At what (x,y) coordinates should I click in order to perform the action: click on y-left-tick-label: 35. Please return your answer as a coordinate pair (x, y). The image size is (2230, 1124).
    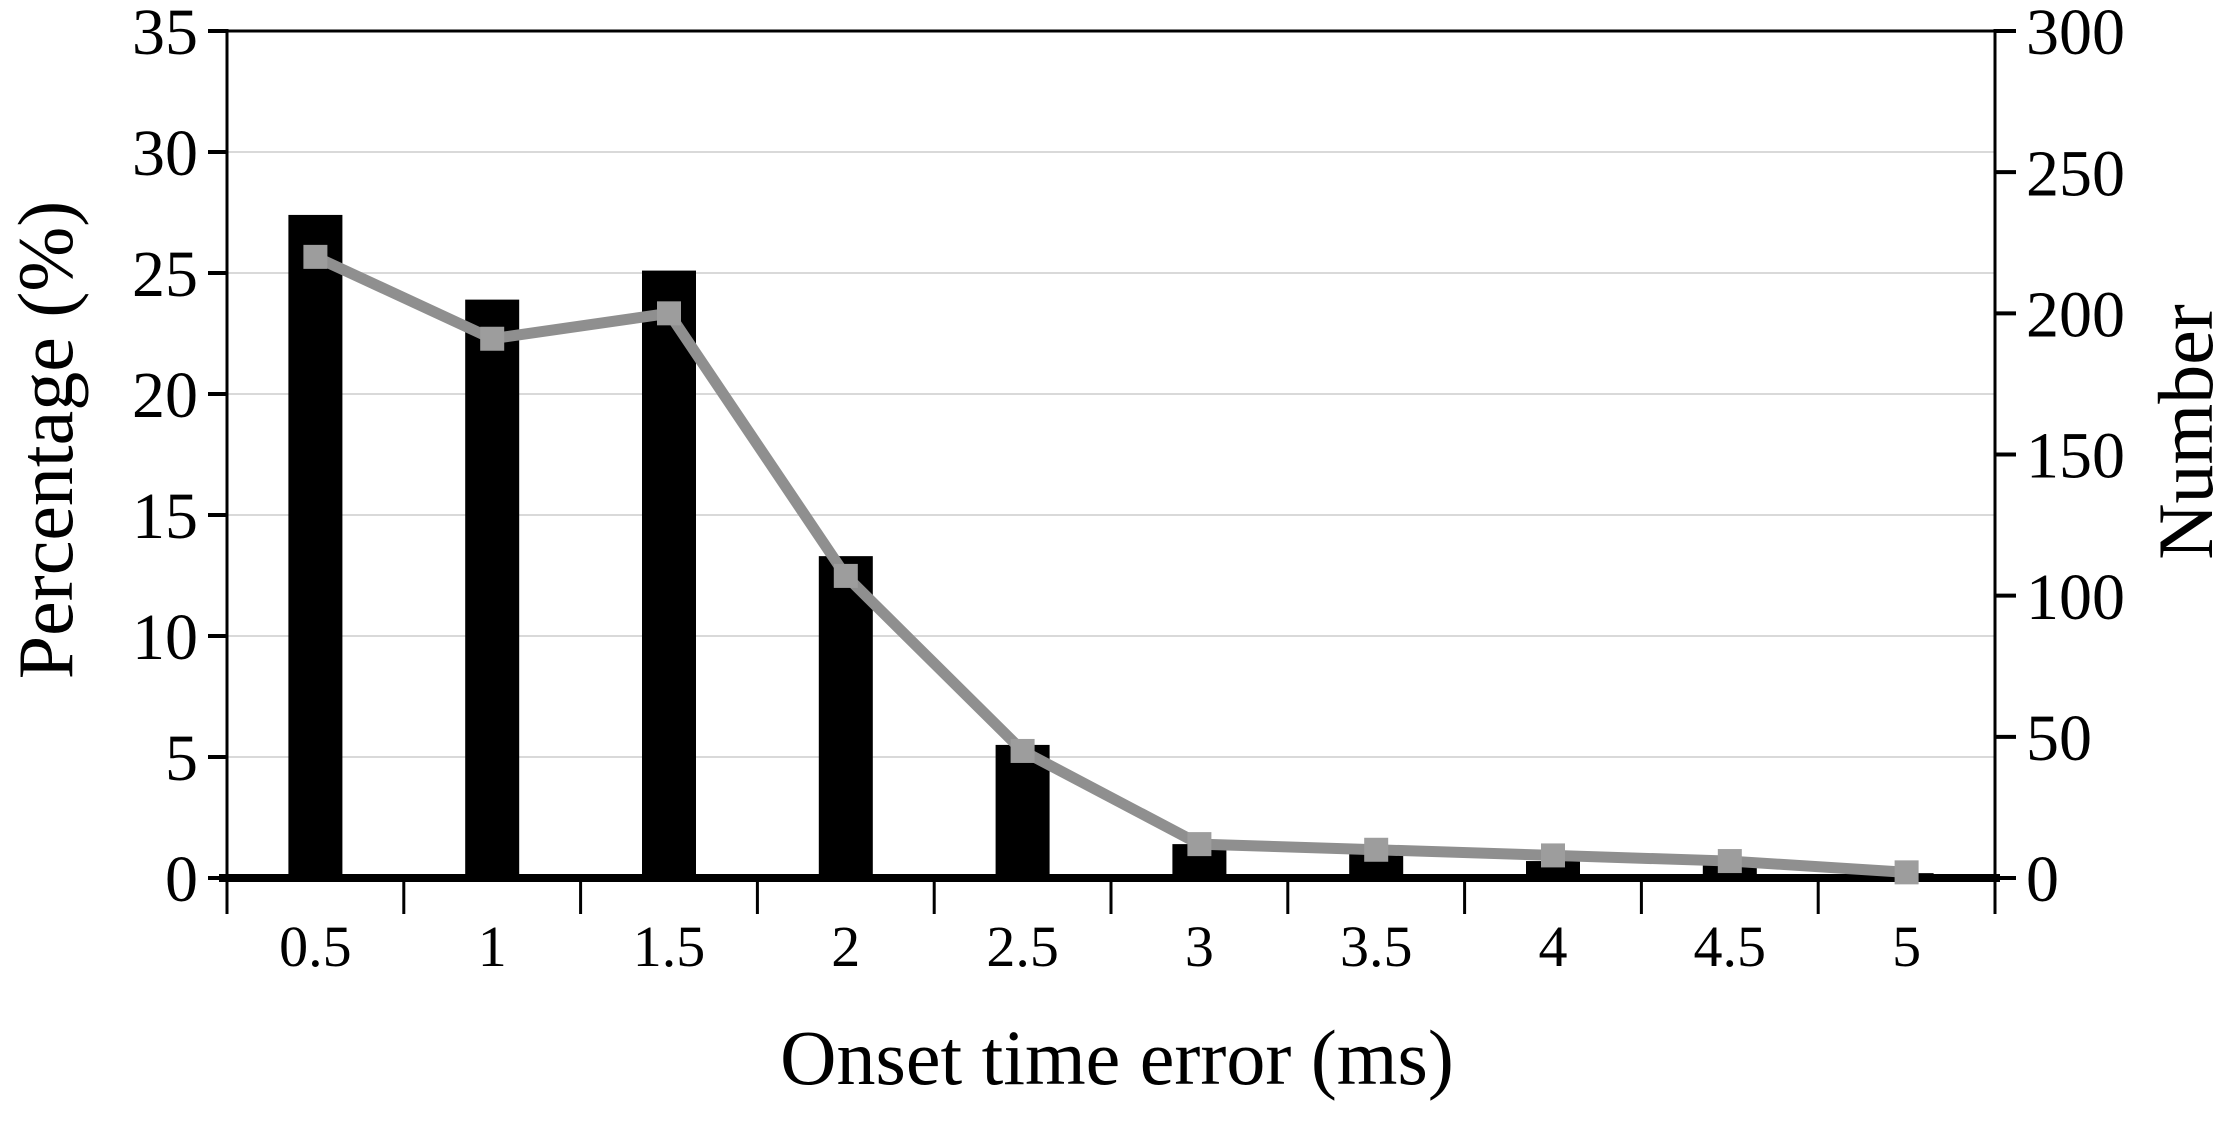
    Looking at the image, I should click on (165, 34).